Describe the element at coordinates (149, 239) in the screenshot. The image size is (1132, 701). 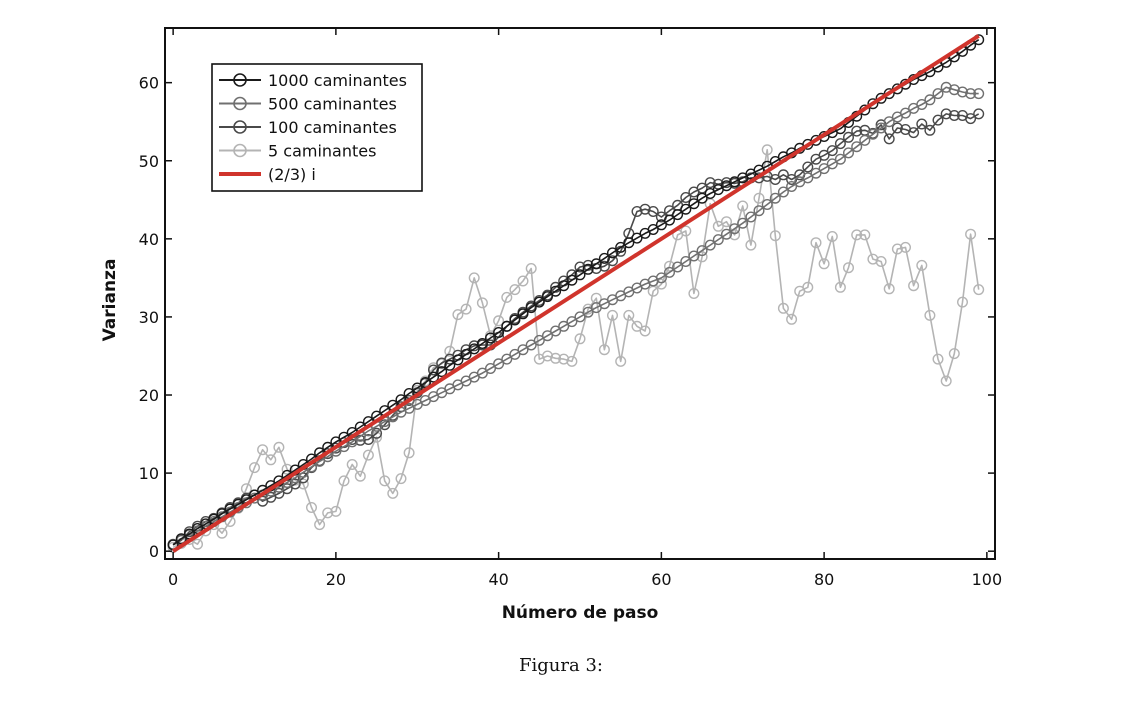
I see `y-tick-label: 40` at that location.